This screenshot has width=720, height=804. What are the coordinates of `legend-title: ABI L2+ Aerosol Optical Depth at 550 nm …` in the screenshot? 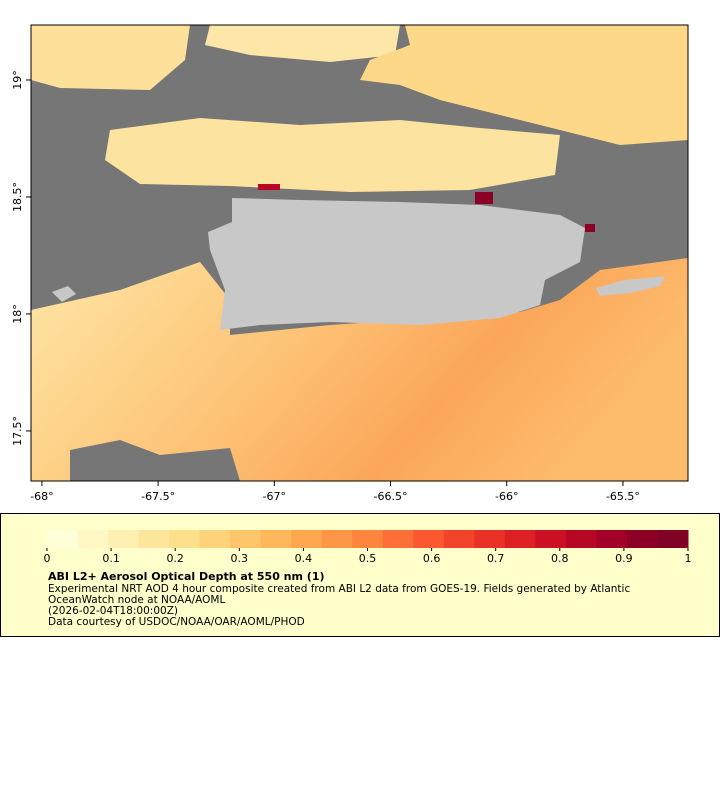 It's located at (186, 576).